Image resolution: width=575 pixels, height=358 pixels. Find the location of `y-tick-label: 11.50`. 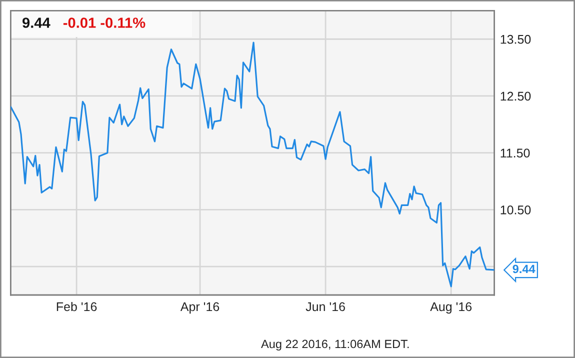

y-tick-label: 11.50 is located at coordinates (515, 153).